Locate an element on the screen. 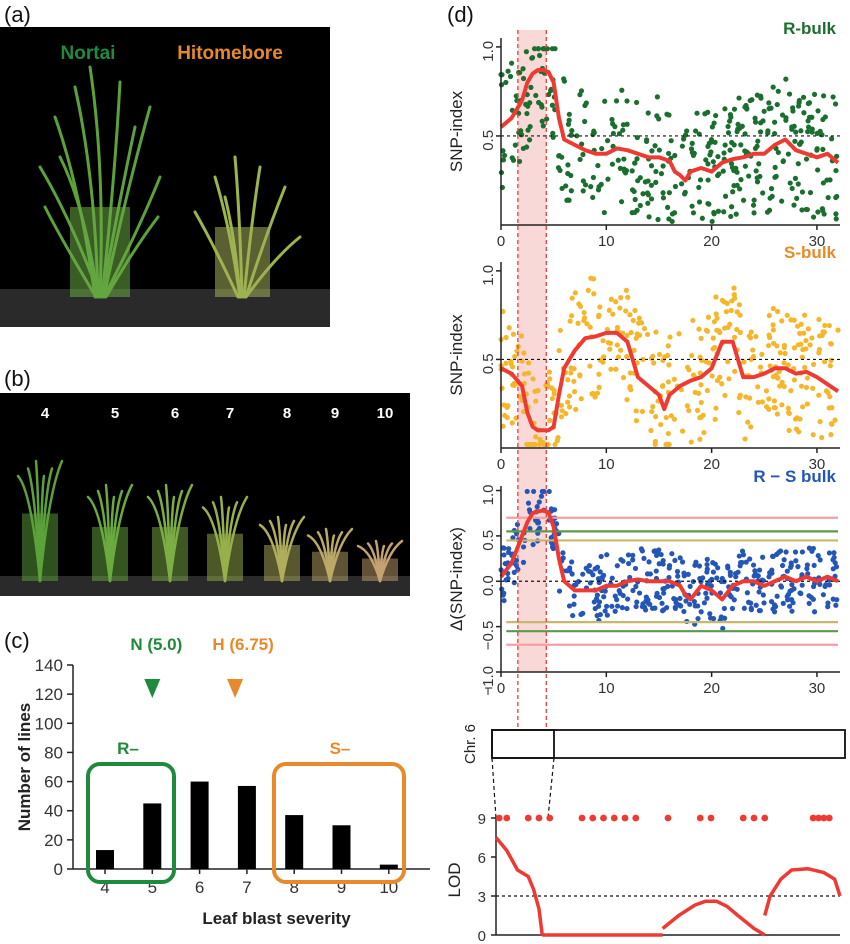  y-tick-label: 60 is located at coordinates (53, 782).